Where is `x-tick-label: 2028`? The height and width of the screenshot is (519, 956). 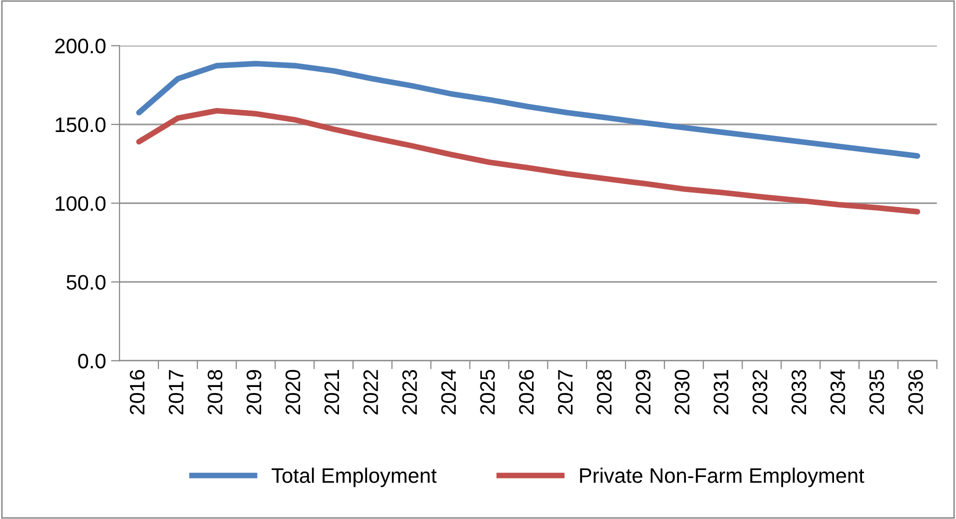 x-tick-label: 2028 is located at coordinates (604, 392).